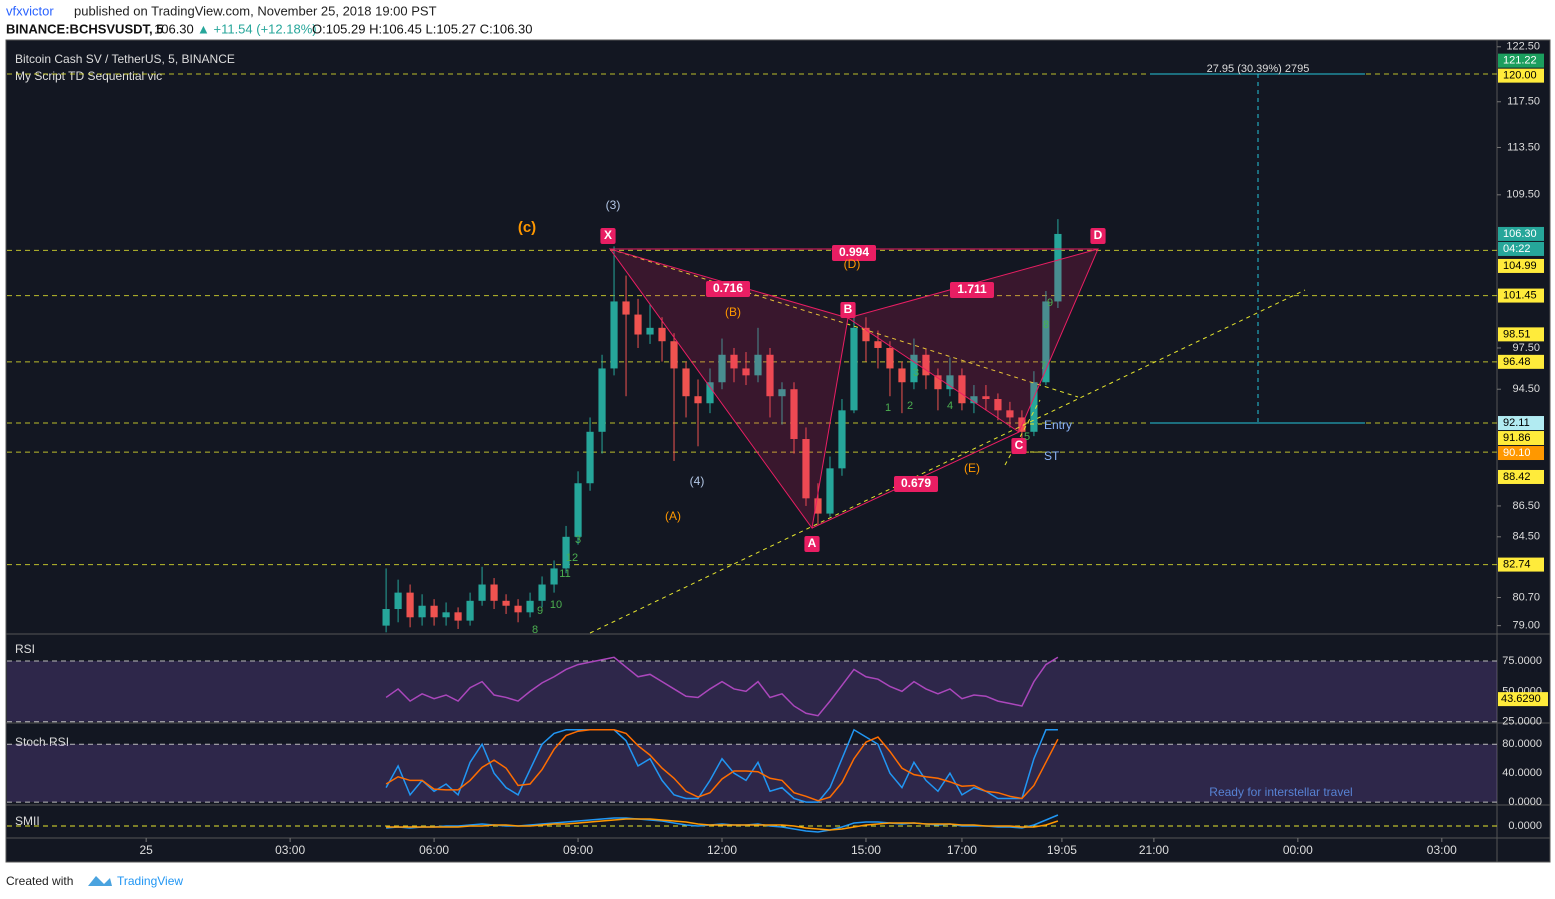 This screenshot has width=1555, height=899. What do you see at coordinates (673, 516) in the screenshot?
I see `wave-label: (A)` at bounding box center [673, 516].